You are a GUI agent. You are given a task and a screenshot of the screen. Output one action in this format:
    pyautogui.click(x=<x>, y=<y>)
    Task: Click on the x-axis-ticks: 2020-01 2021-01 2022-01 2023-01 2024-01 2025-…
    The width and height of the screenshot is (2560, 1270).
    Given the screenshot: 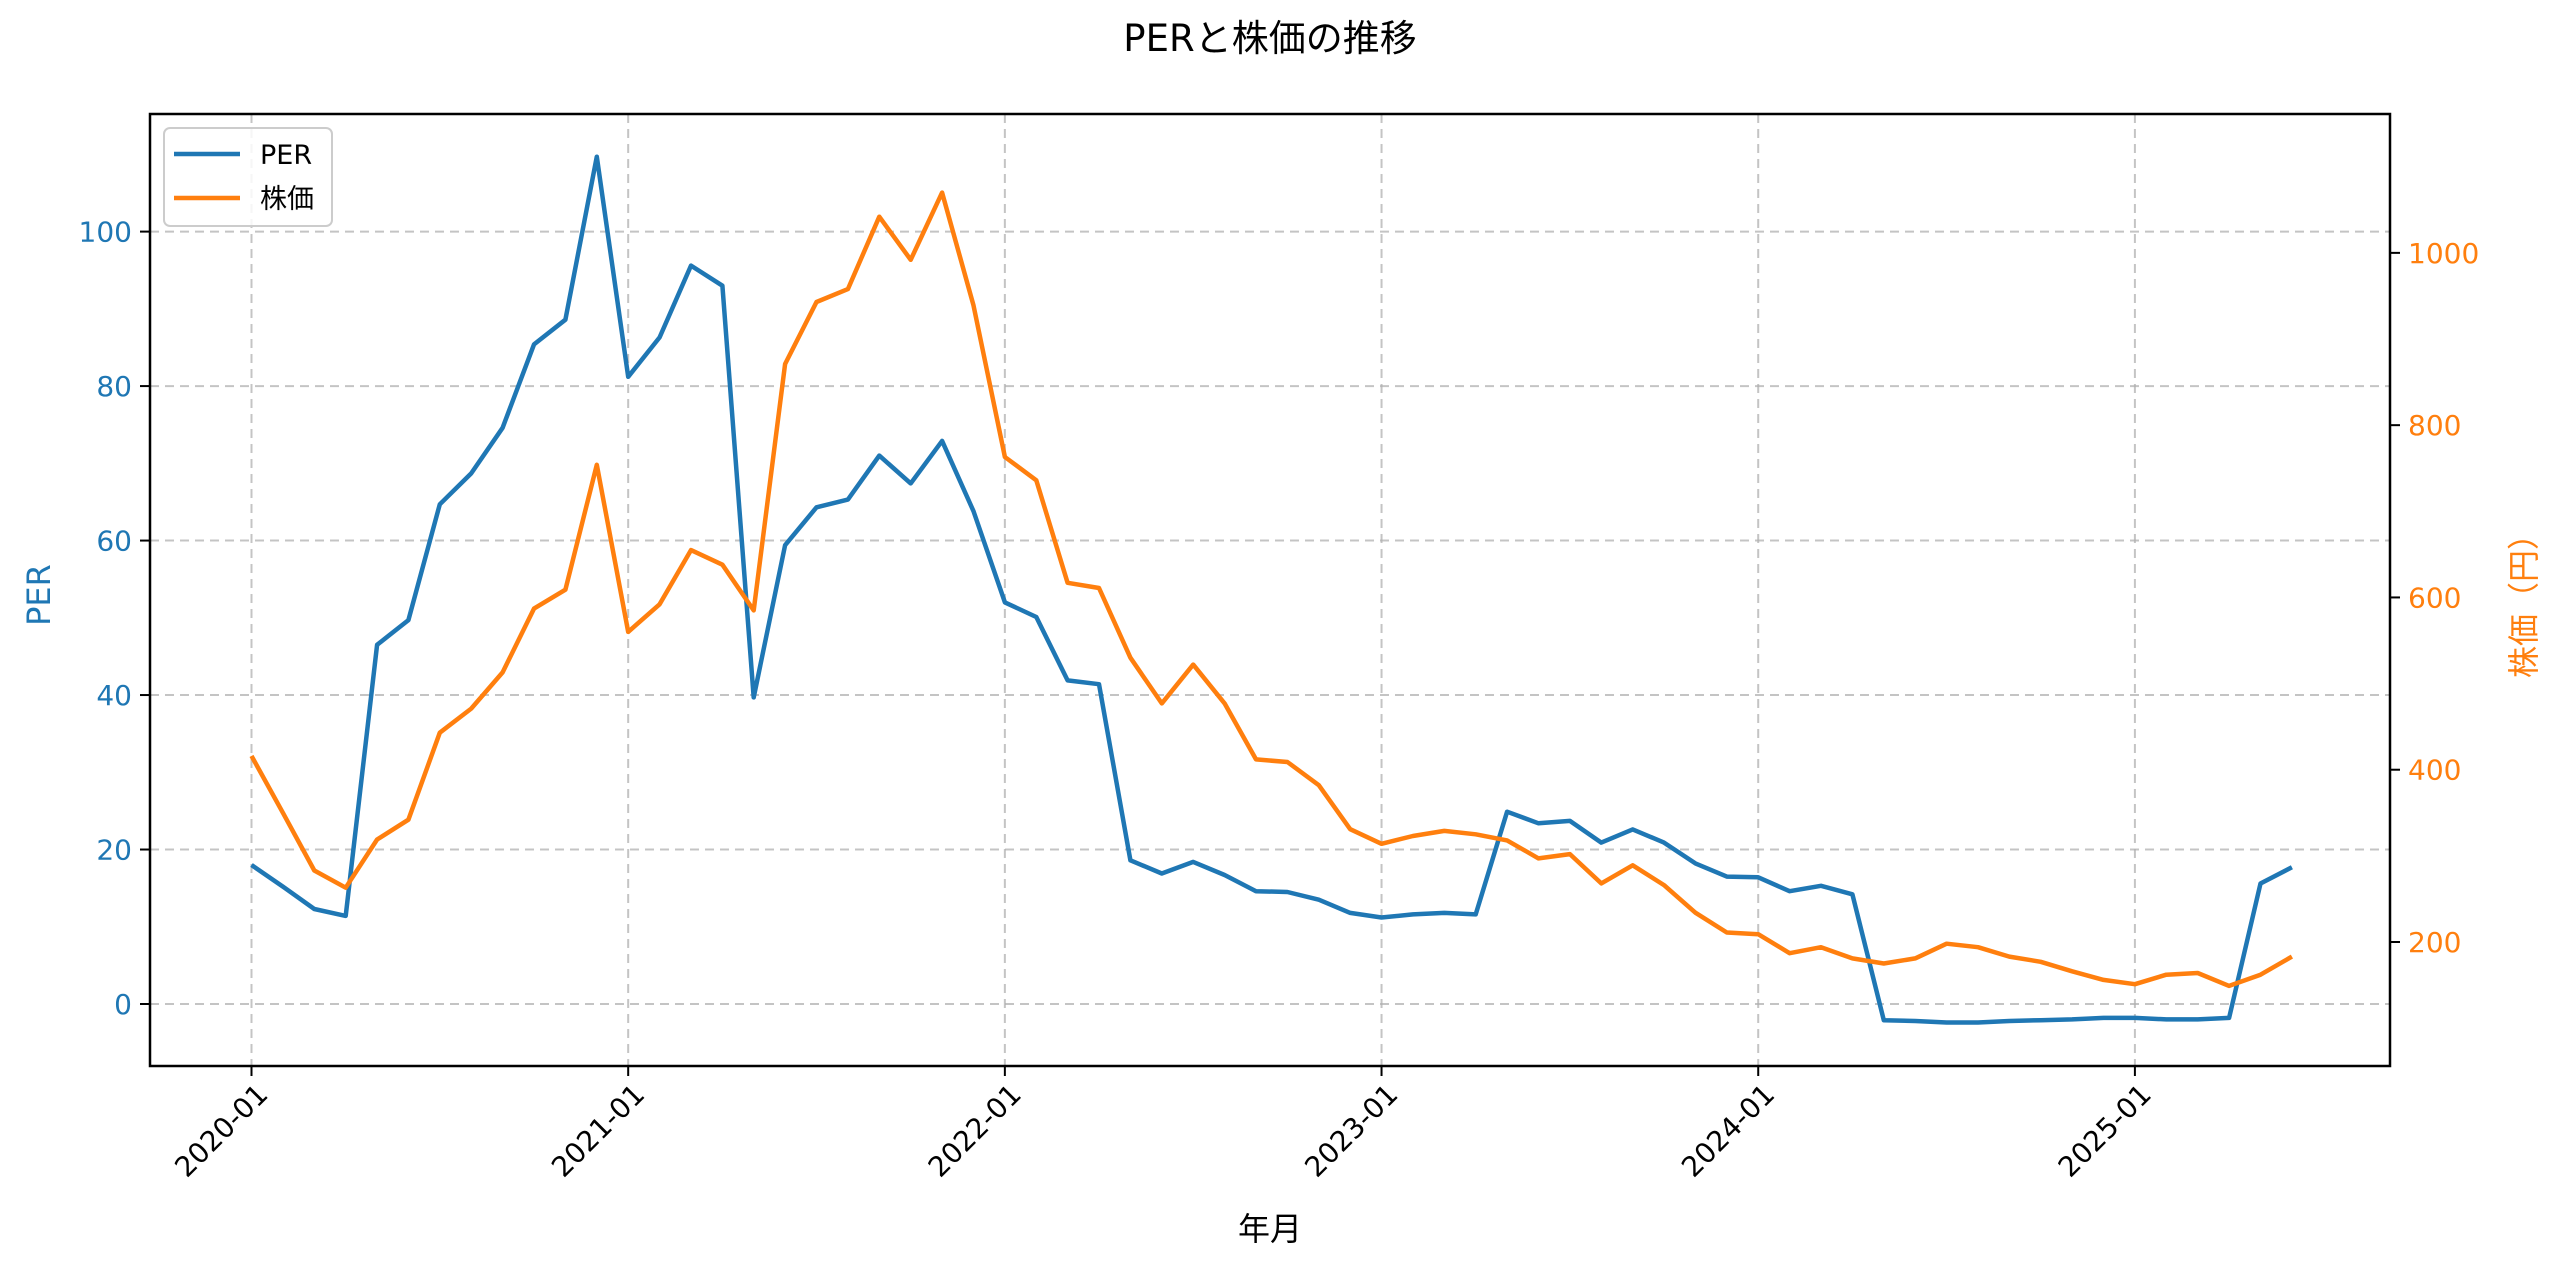 What is the action you would take?
    pyautogui.click(x=1163, y=1125)
    